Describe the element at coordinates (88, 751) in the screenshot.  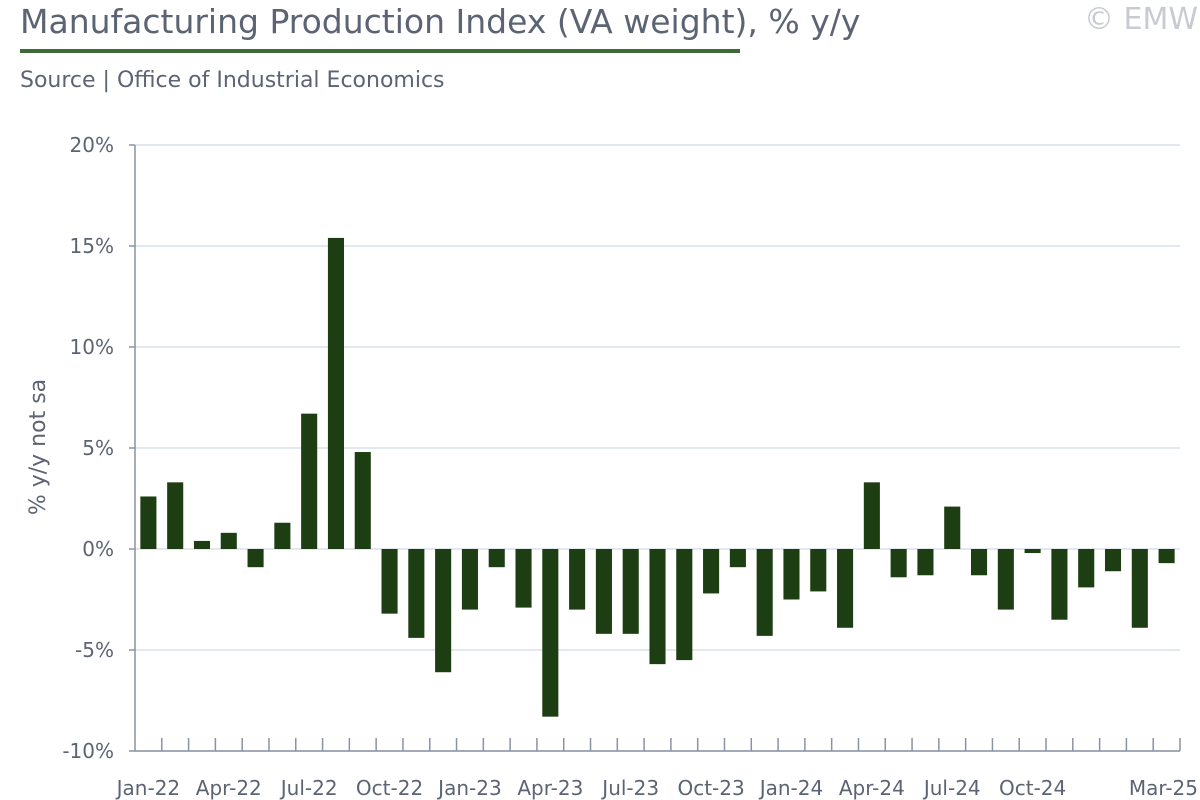
I see `y-tick-label: -10%` at that location.